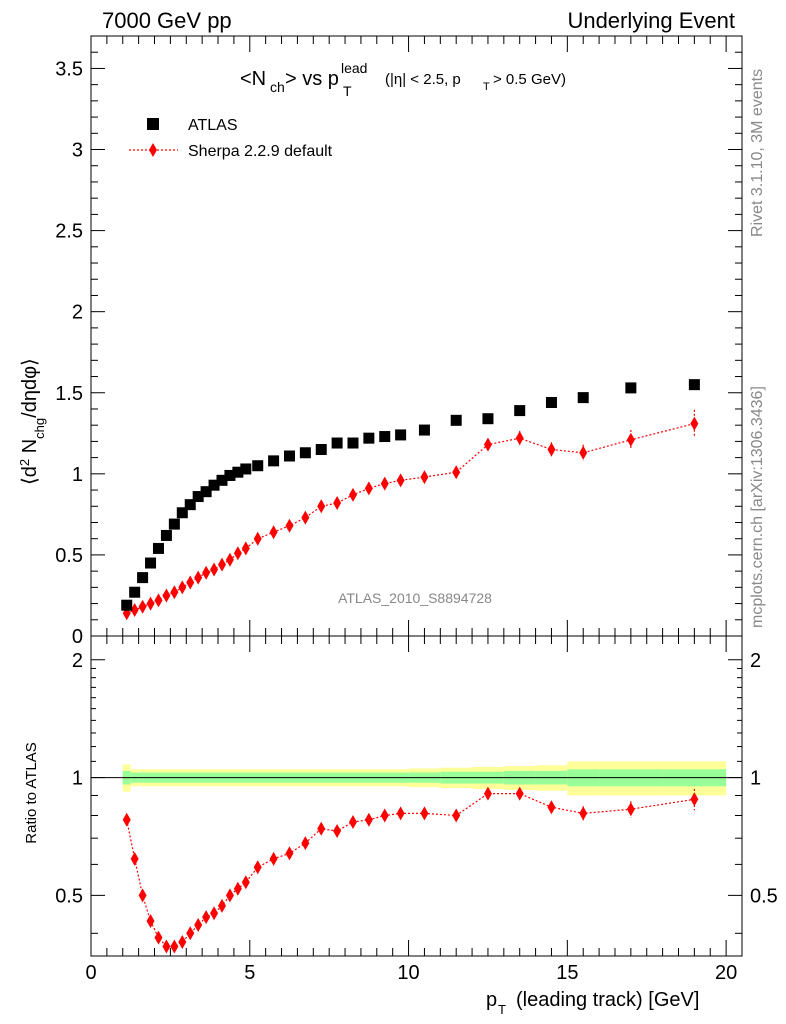  Describe the element at coordinates (69, 896) in the screenshot. I see `ratio-ytick-label-left: 0.5` at that location.